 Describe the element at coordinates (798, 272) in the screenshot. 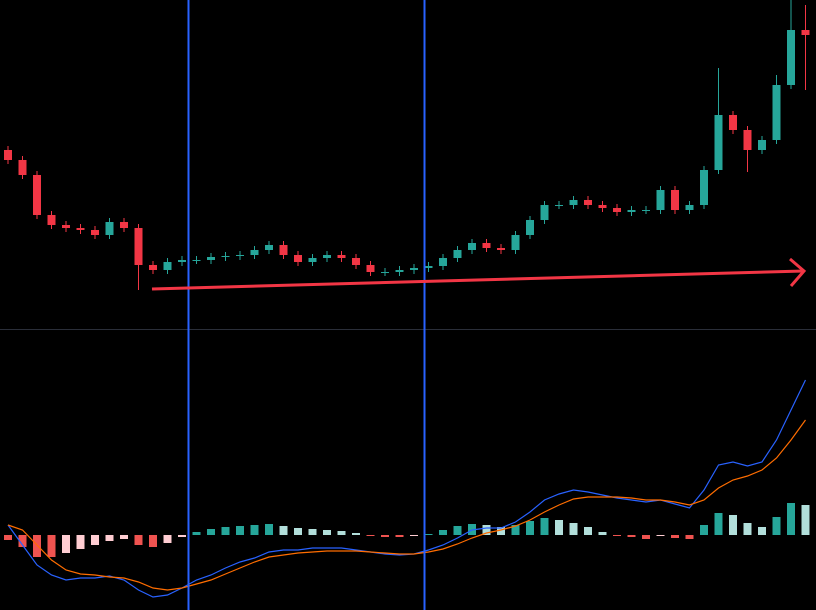

I see `arrow-head` at that location.